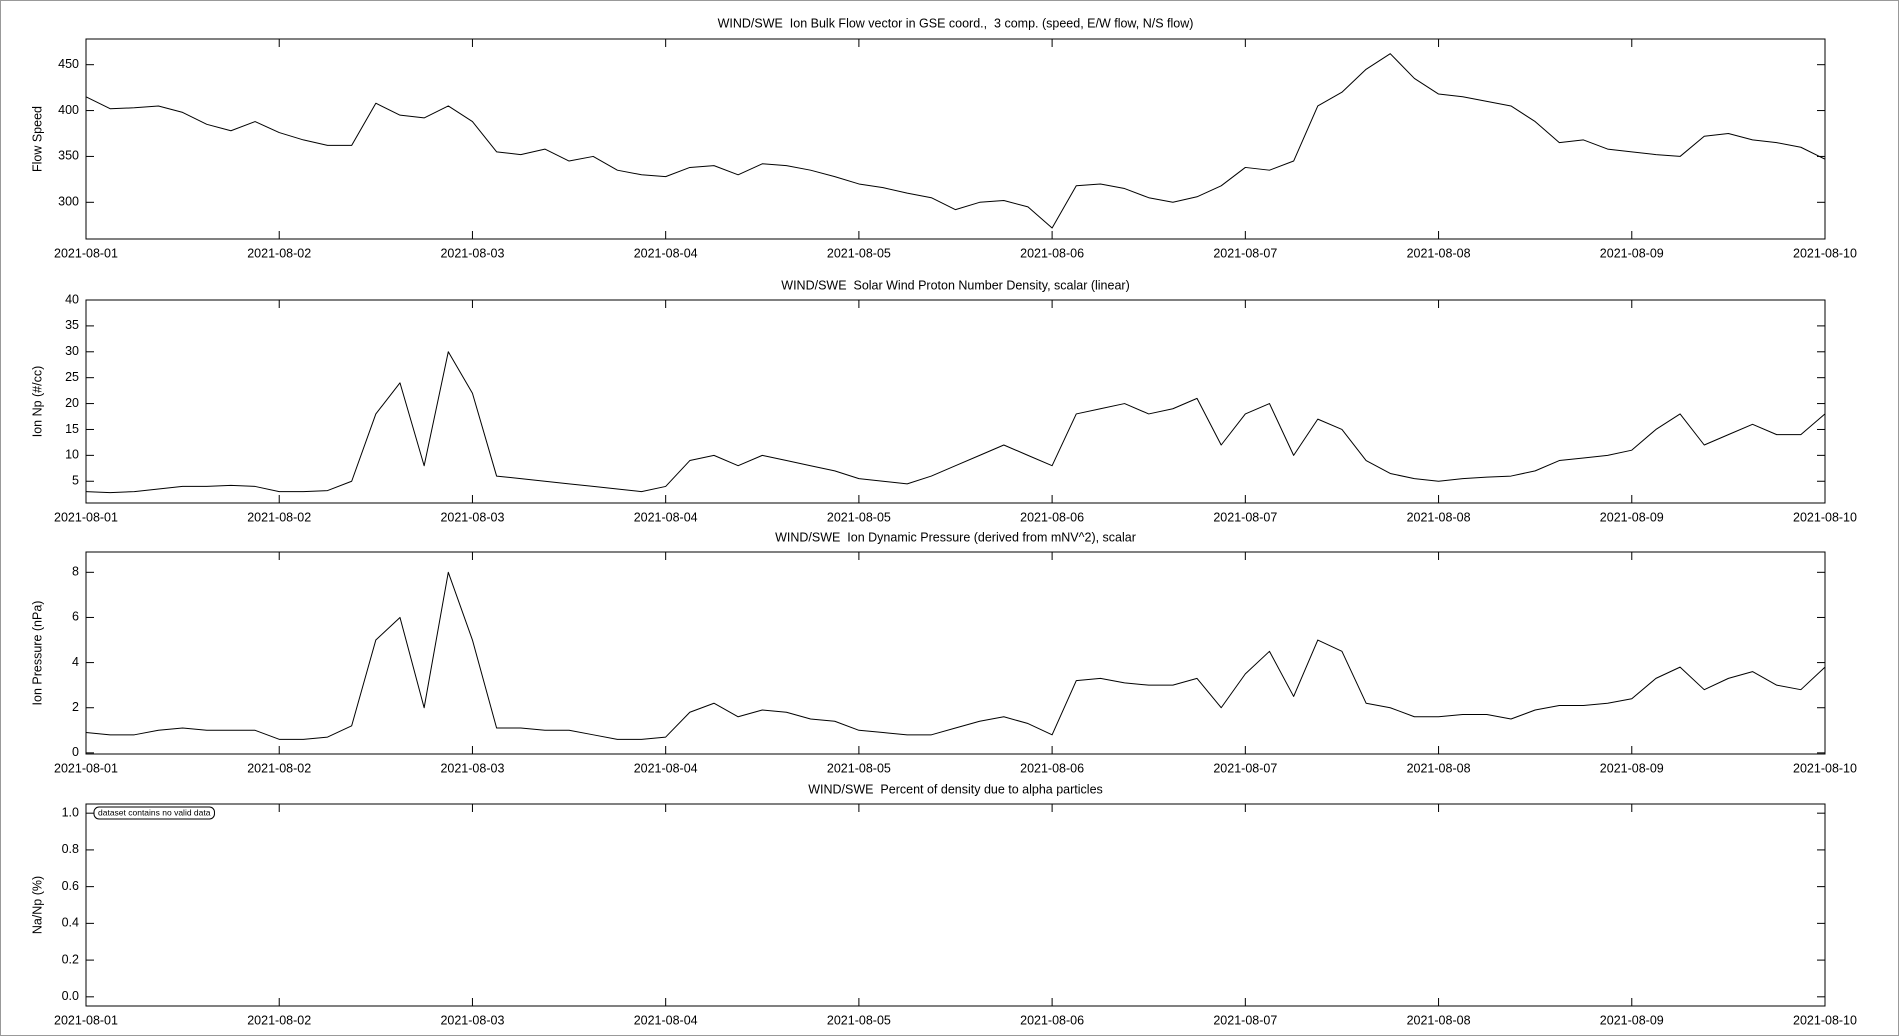 The width and height of the screenshot is (1899, 1036). Describe the element at coordinates (72, 429) in the screenshot. I see `y-tick-label: 15` at that location.